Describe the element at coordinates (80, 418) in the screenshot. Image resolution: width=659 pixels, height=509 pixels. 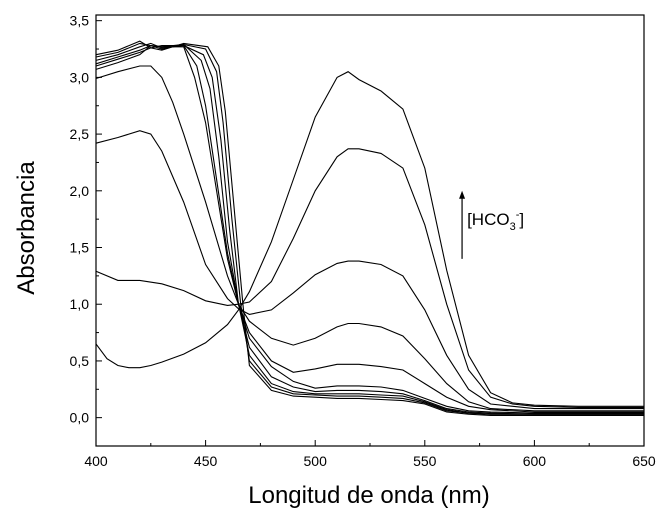
I see `y-tick-label: 0,0` at that location.